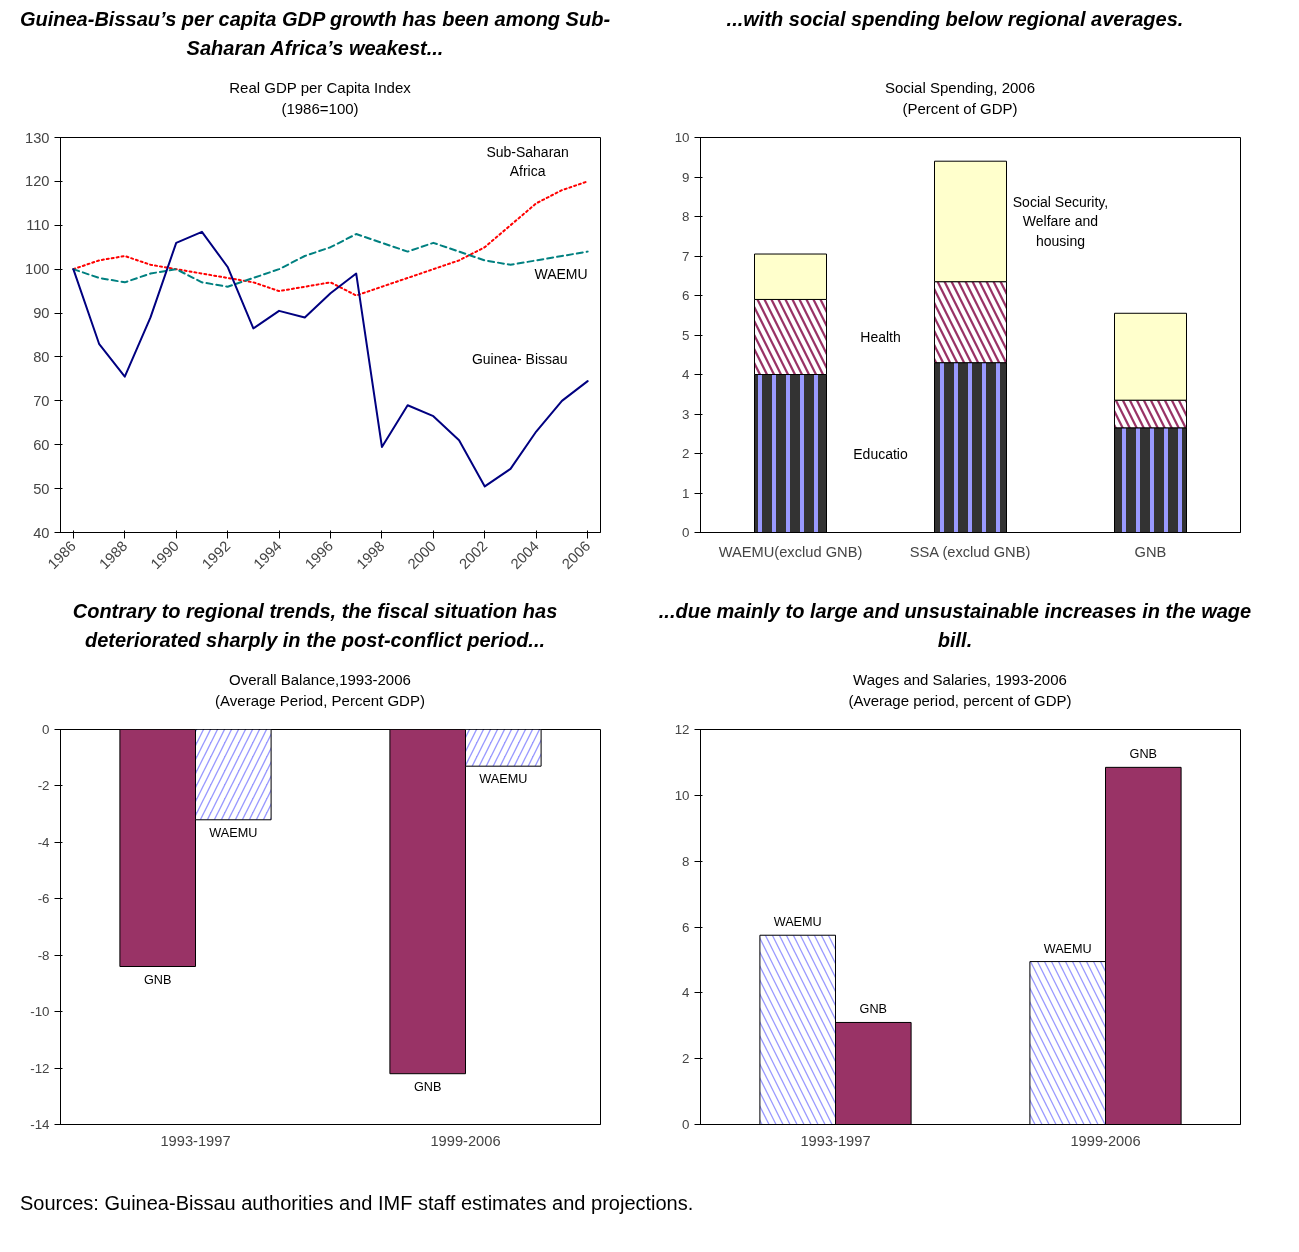 The image size is (1299, 1252). I want to click on series-label: Sub-Saharan Africa, so click(527, 161).